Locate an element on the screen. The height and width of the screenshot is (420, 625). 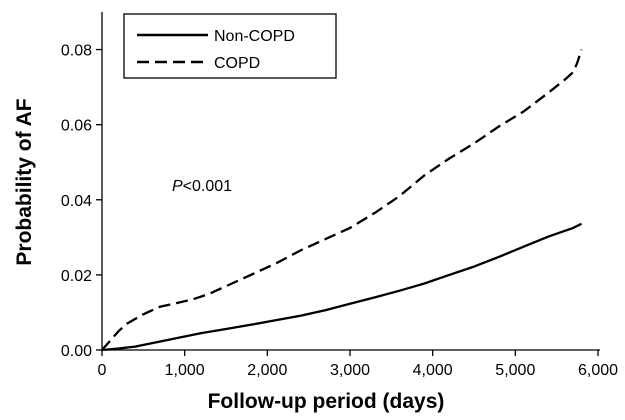
x-ticks: 0 1,000 2,000 3,000 4,000 5,000 6,000 is located at coordinates (358, 364).